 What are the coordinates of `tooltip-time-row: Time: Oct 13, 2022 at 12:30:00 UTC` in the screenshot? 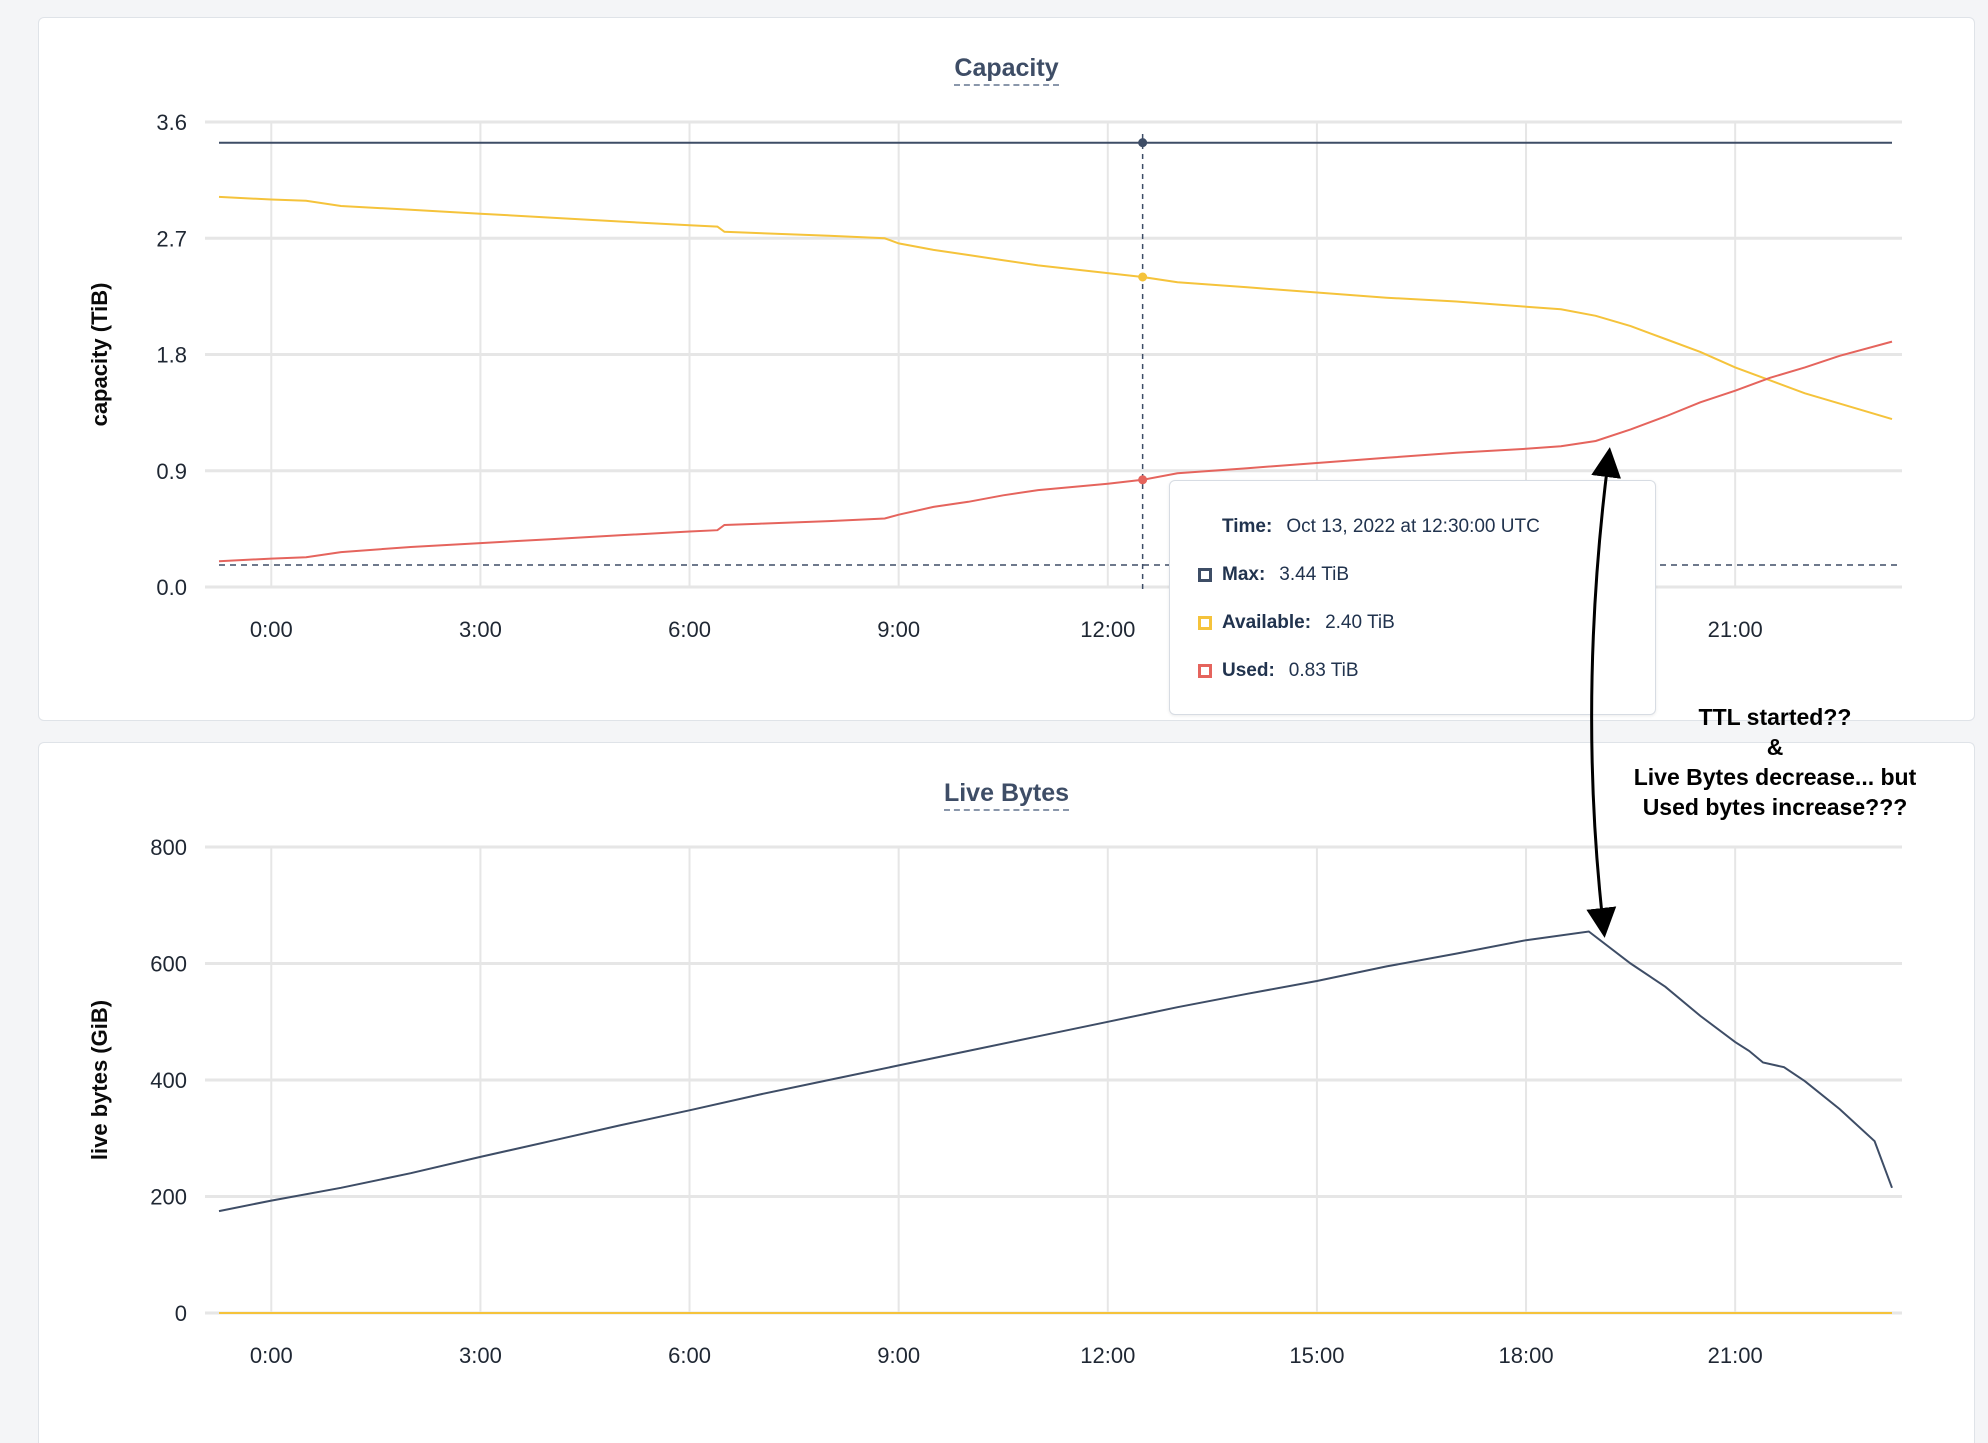 It's located at (1369, 527).